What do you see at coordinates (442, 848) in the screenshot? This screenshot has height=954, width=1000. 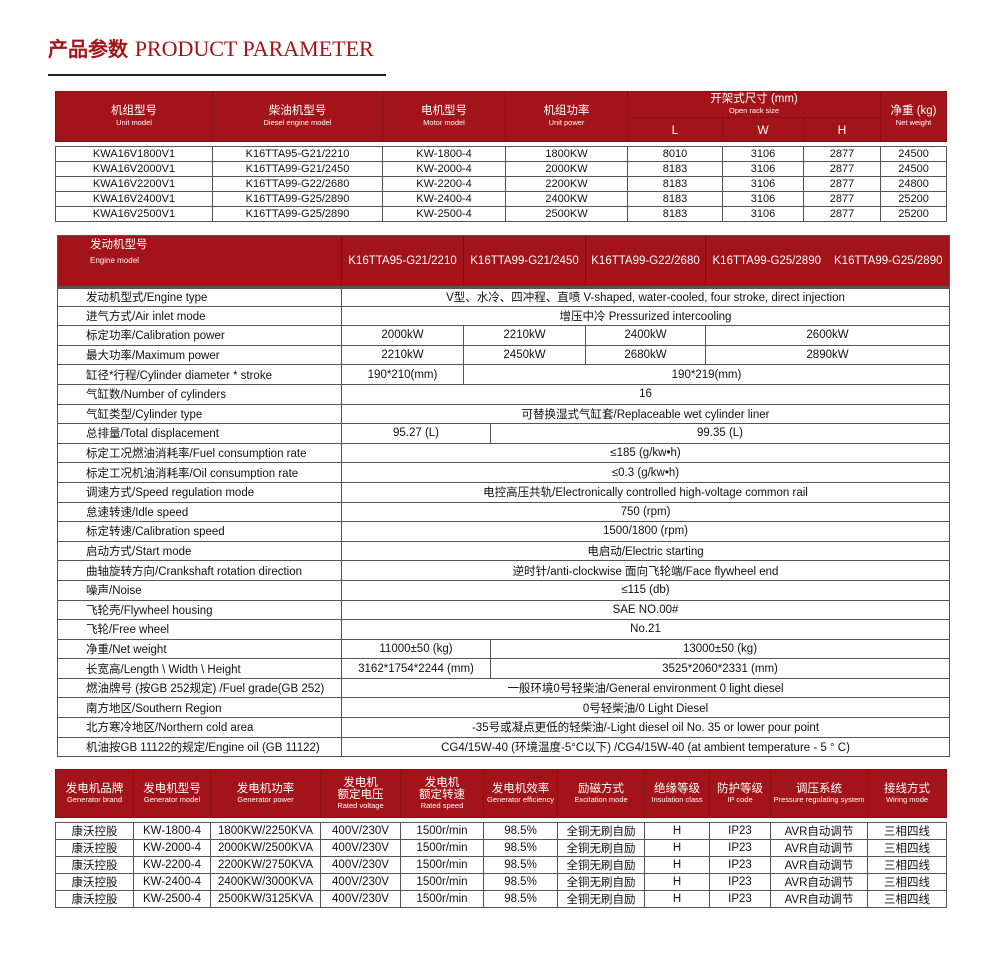 I see `table-cell: 1500r/min` at bounding box center [442, 848].